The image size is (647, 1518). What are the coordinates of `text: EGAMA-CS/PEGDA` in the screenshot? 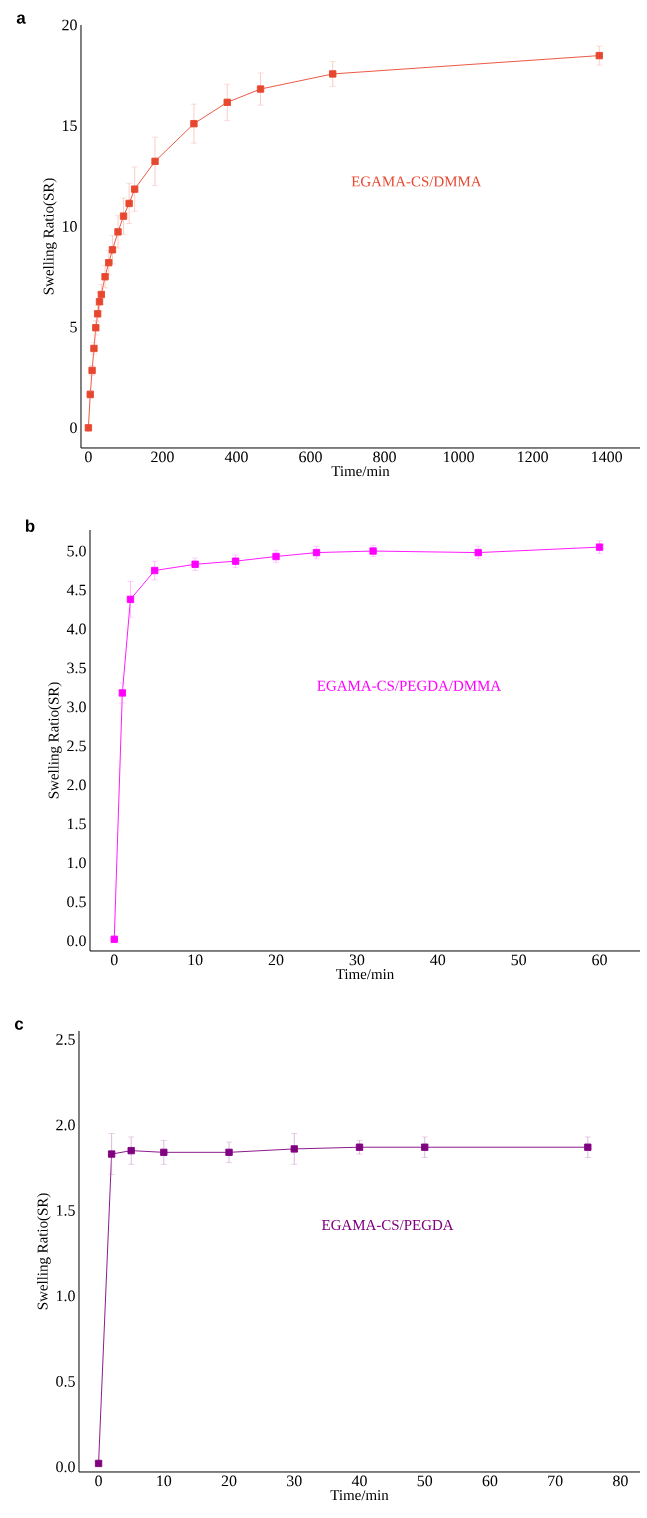 It's located at (387, 1225).